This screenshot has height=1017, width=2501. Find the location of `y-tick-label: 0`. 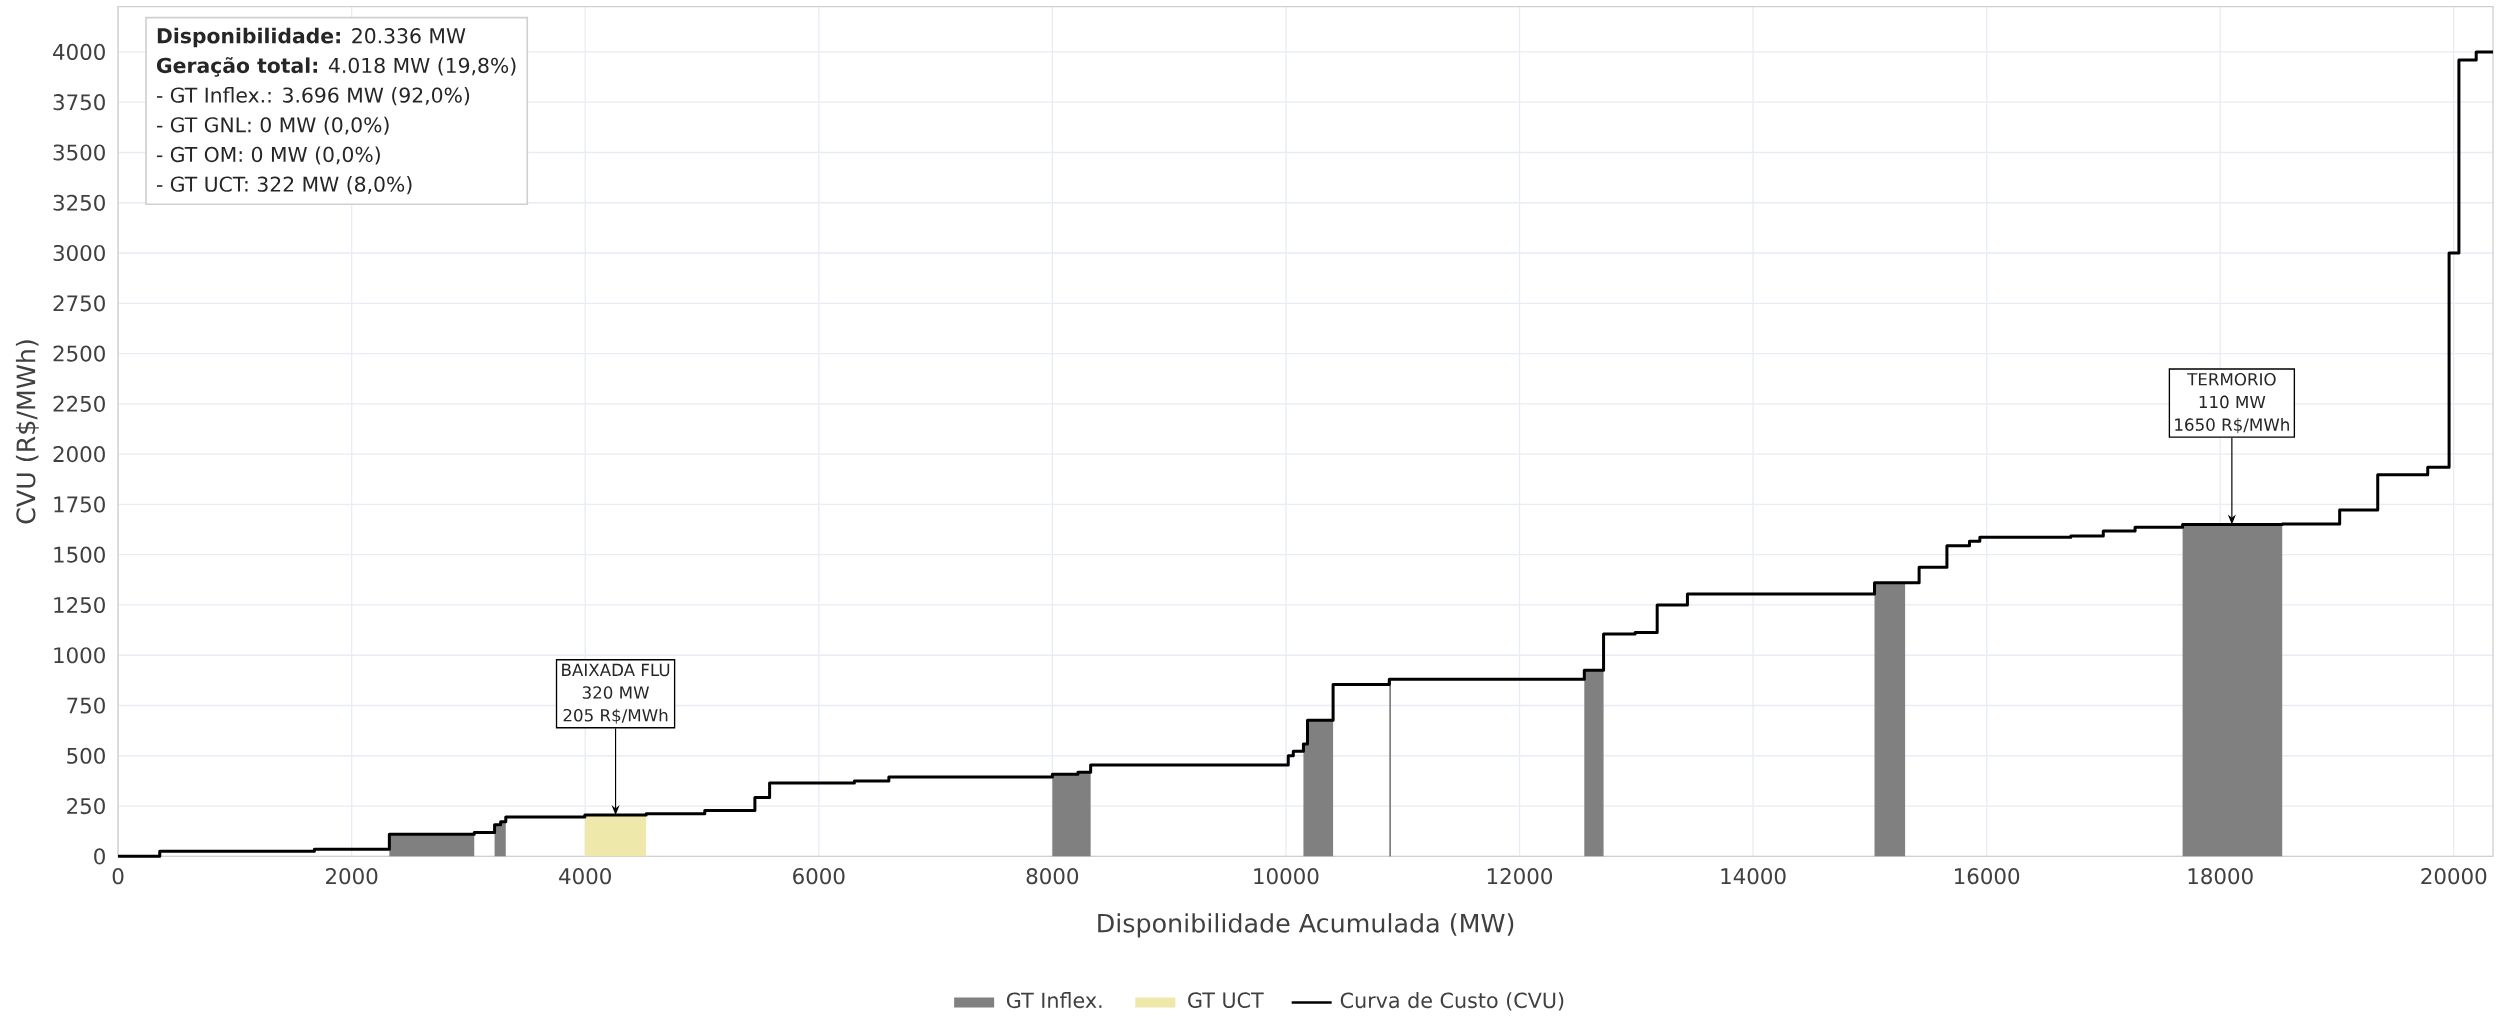

y-tick-label: 0 is located at coordinates (99, 856).